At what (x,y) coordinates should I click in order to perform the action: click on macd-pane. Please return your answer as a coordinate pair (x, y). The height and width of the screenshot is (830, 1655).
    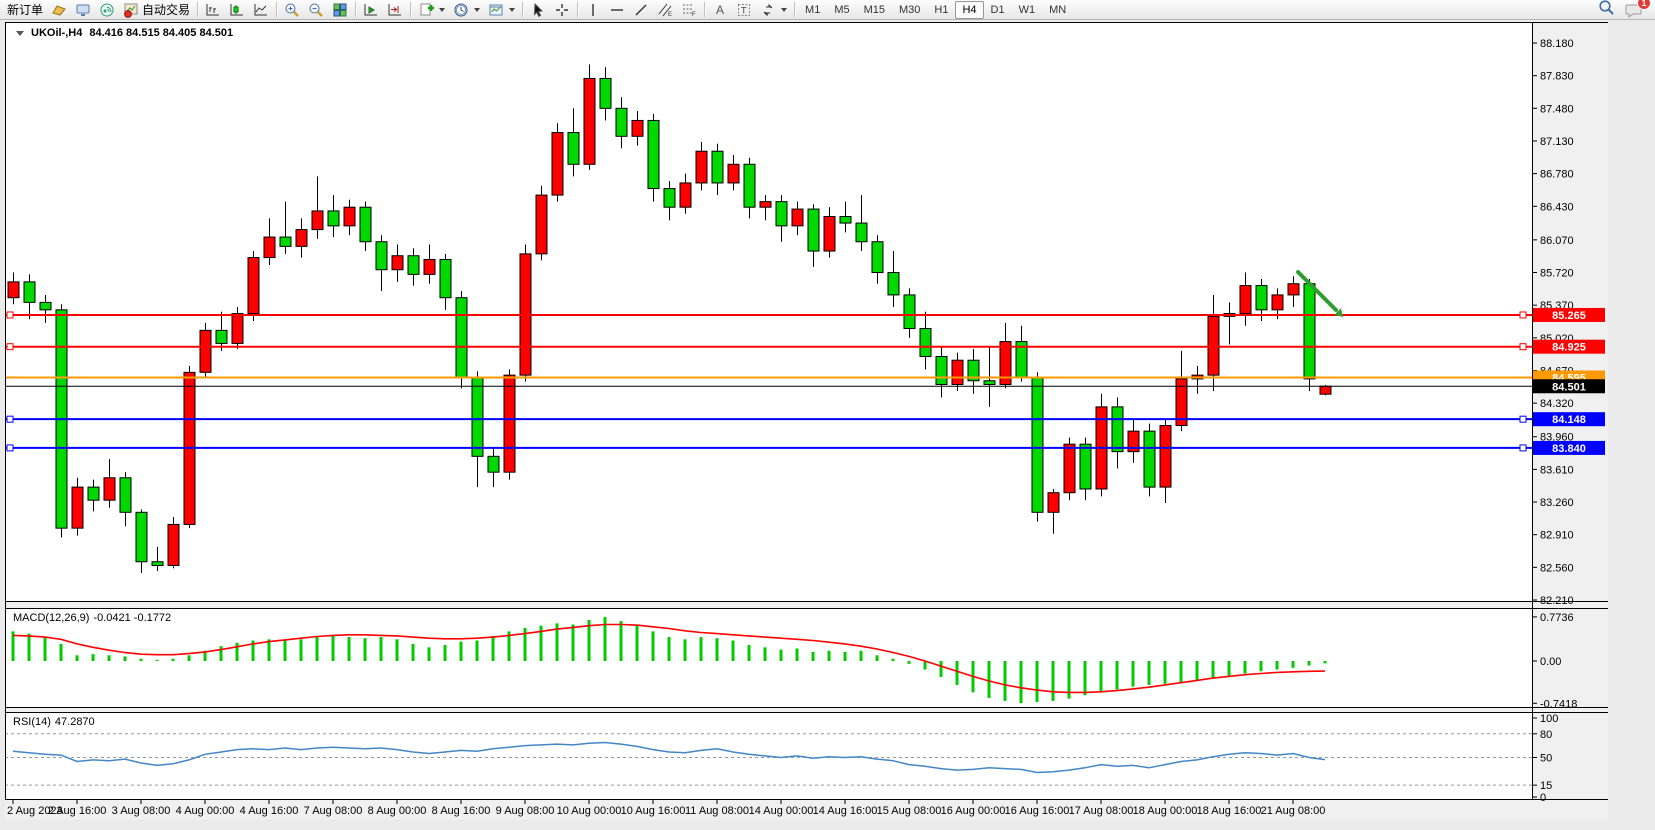
    Looking at the image, I should click on (768, 658).